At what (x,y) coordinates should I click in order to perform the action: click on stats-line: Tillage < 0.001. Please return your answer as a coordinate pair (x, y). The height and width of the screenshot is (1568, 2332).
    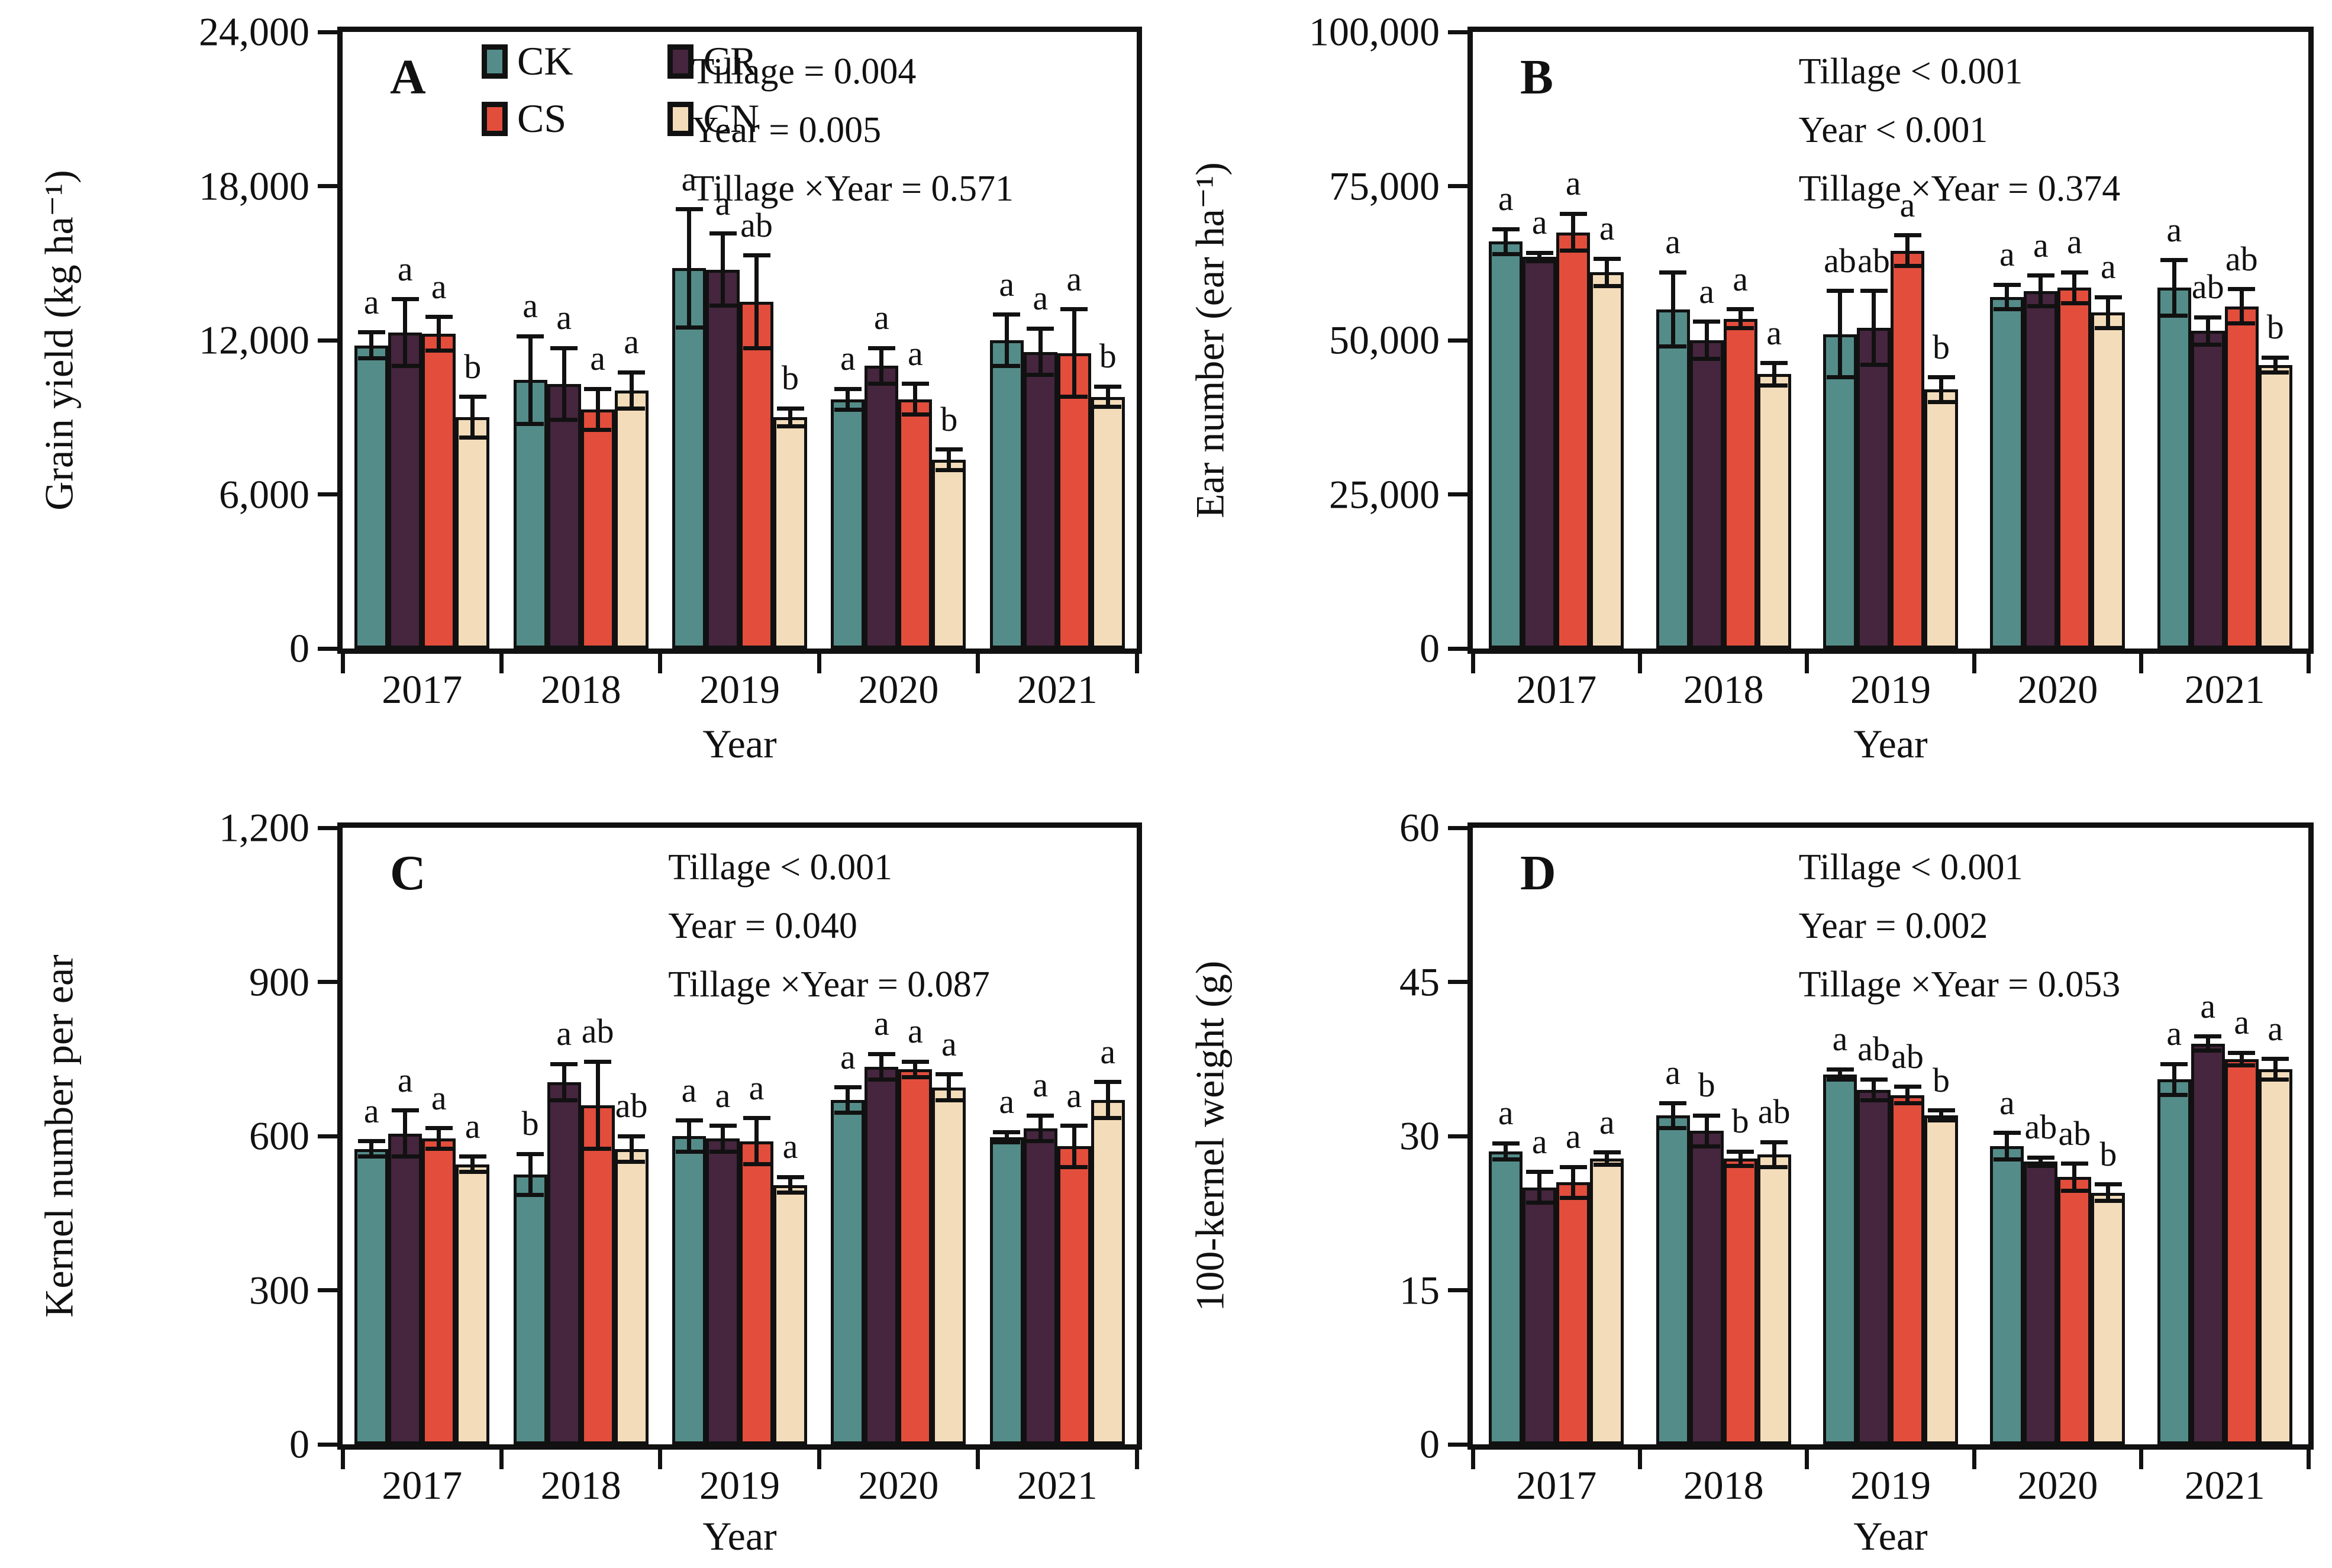
    Looking at the image, I should click on (1910, 867).